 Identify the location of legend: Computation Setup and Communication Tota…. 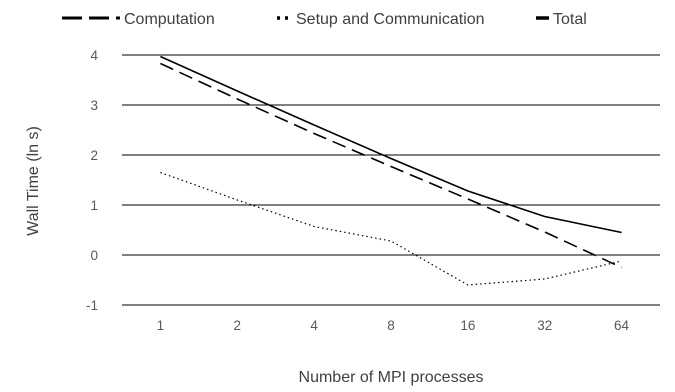
(324, 19).